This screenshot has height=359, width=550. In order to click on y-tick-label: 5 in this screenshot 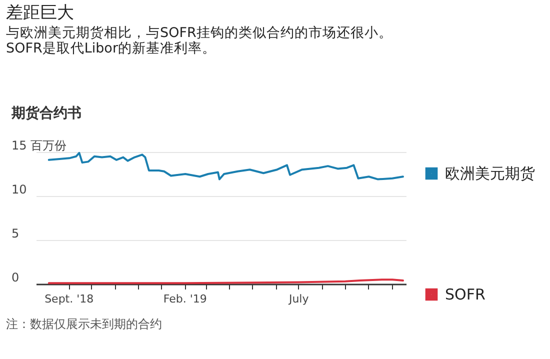, I will do `click(16, 233)`.